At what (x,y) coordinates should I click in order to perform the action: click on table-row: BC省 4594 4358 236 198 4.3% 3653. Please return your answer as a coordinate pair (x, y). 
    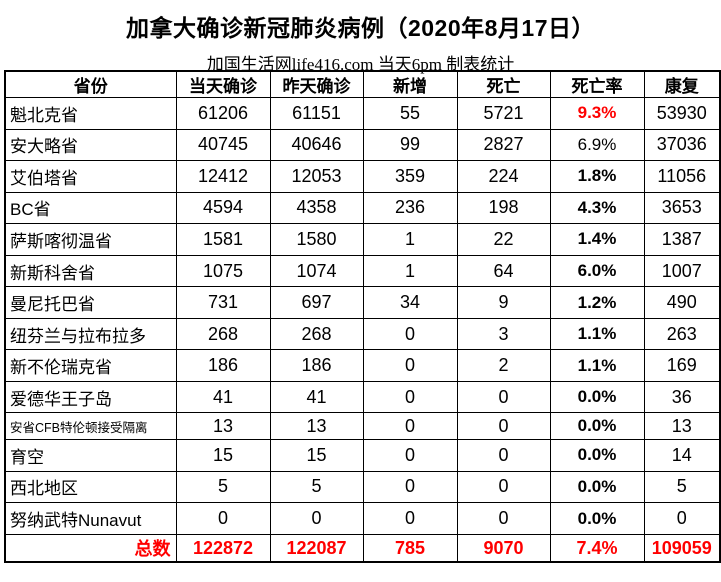
    Looking at the image, I should click on (362, 208).